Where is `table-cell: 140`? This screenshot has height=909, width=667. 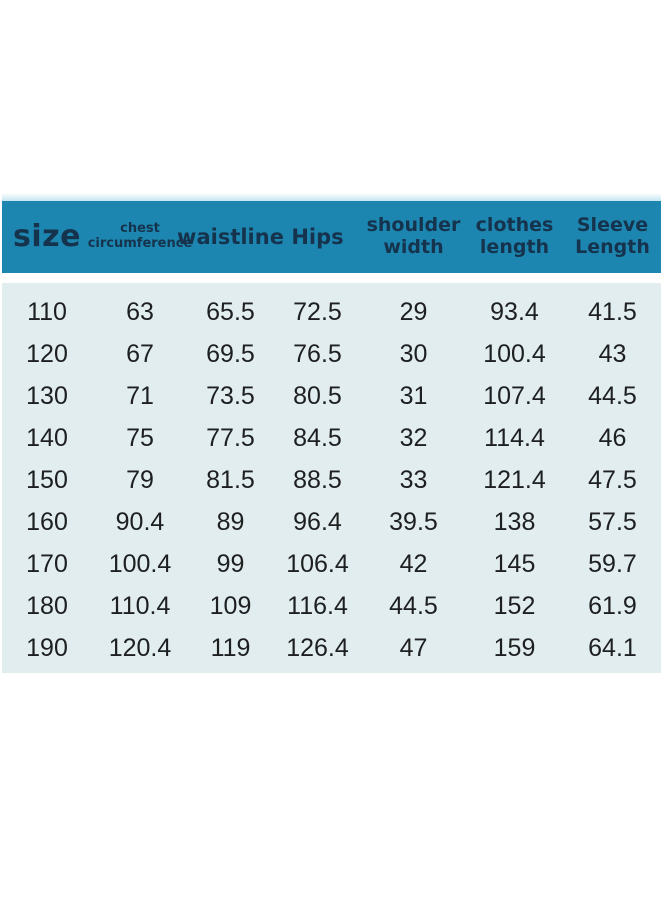
table-cell: 140 is located at coordinates (47, 437).